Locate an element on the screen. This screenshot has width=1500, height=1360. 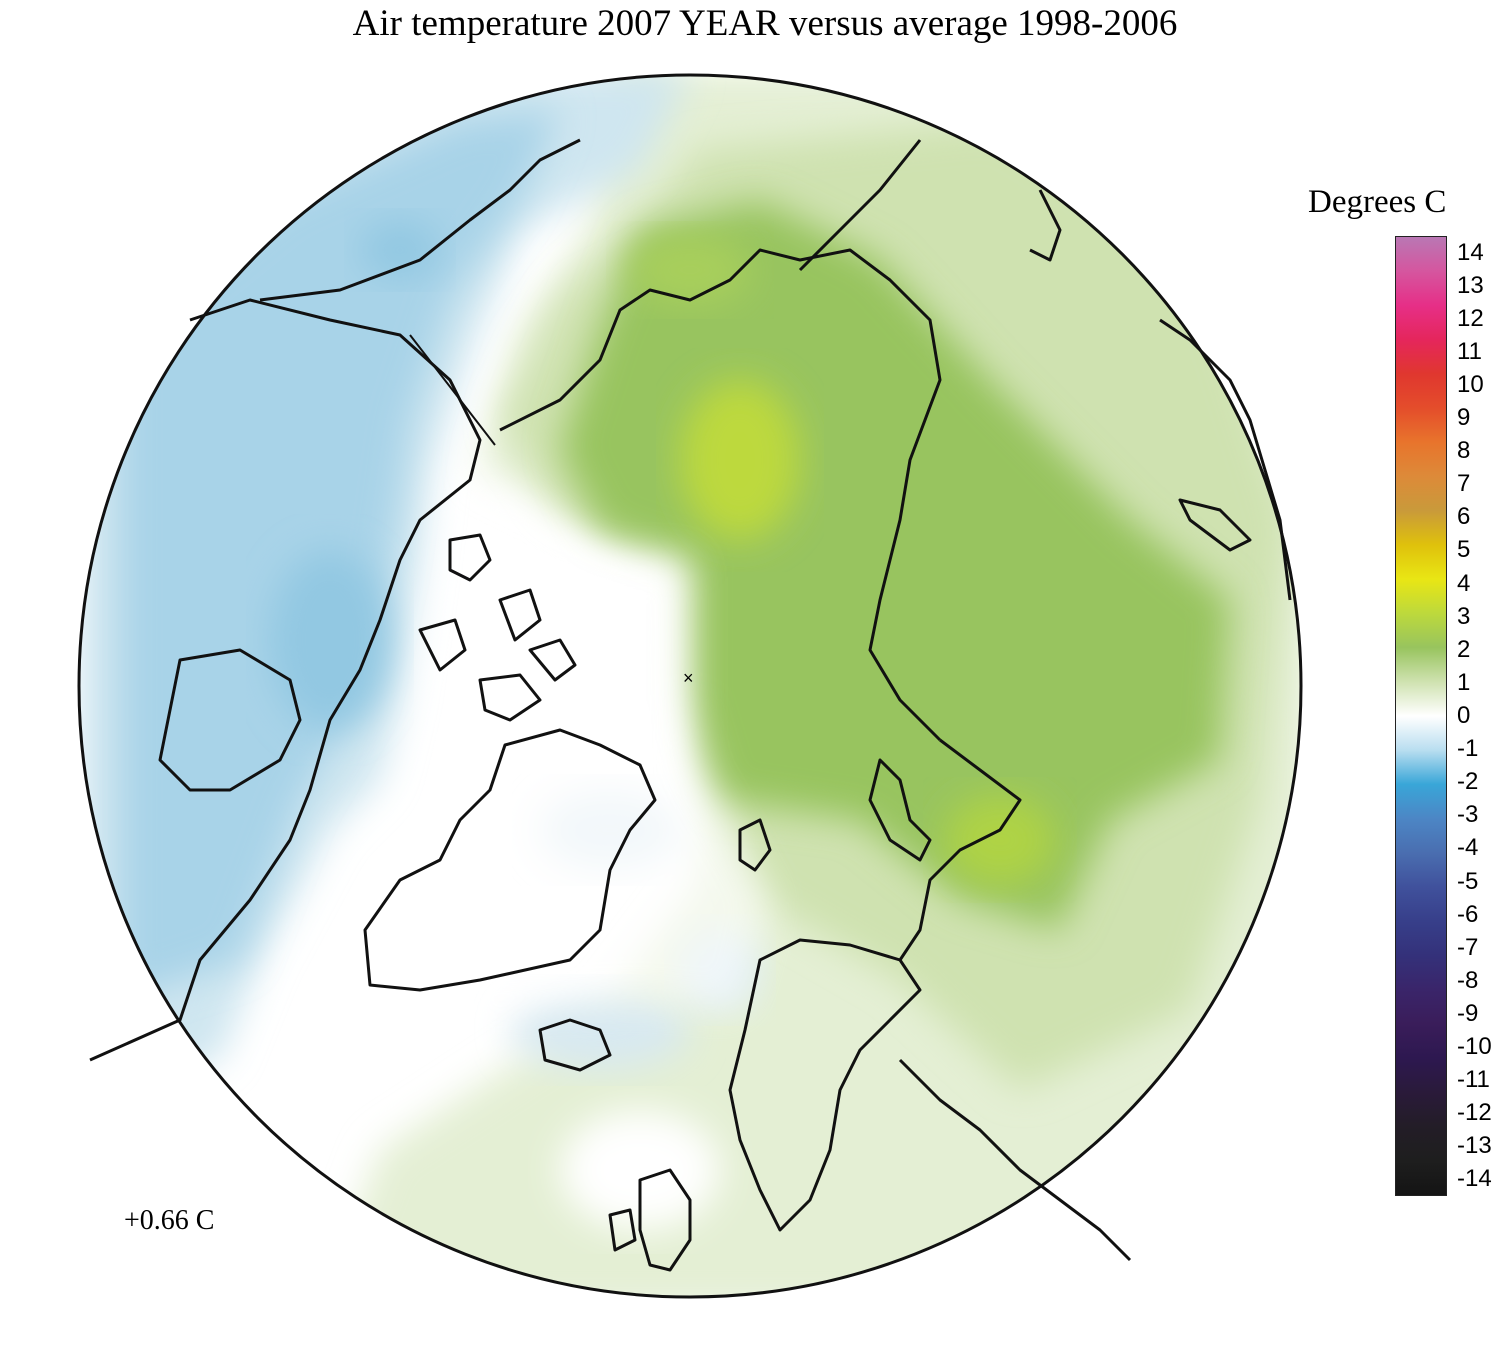
colorbar-tick-label: -3 is located at coordinates (1468, 815).